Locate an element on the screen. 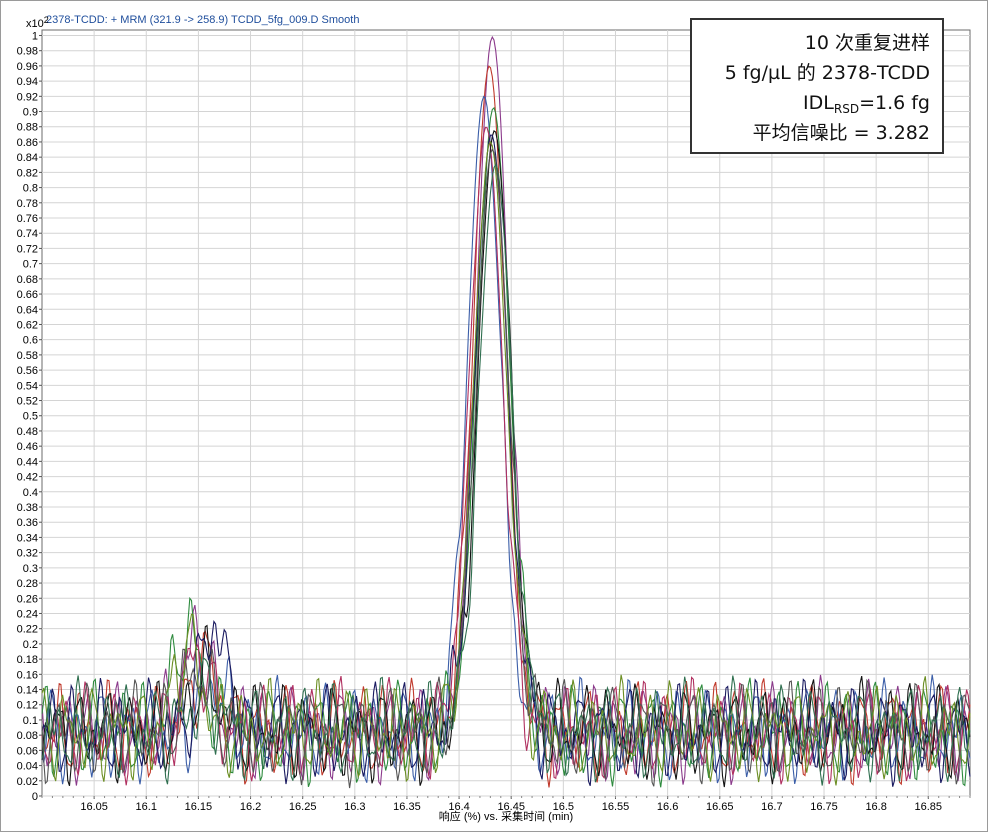 This screenshot has height=832, width=988. y-multiplier-exp: 2 is located at coordinates (46, 20).